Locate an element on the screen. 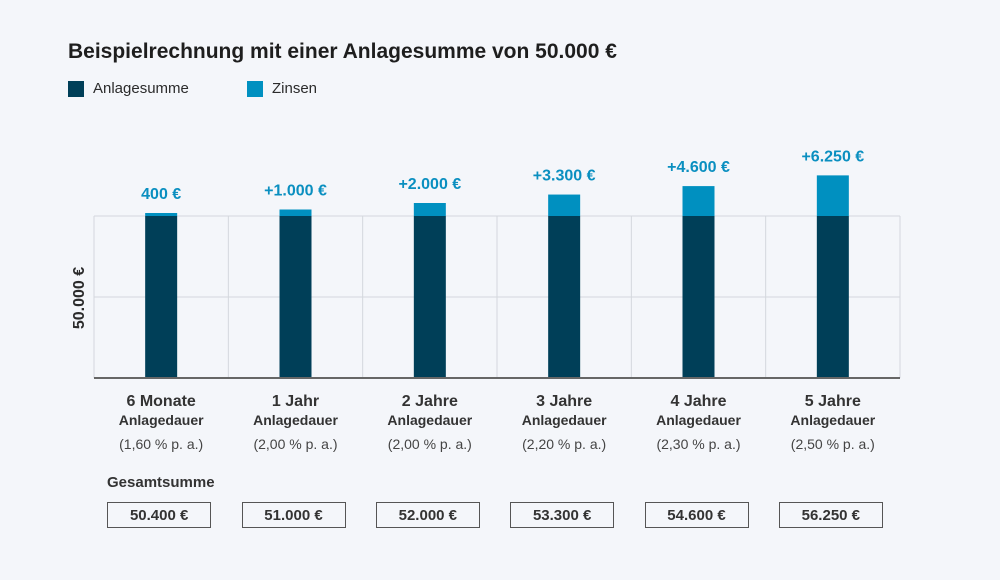  total-box: 56.250 € is located at coordinates (830, 515).